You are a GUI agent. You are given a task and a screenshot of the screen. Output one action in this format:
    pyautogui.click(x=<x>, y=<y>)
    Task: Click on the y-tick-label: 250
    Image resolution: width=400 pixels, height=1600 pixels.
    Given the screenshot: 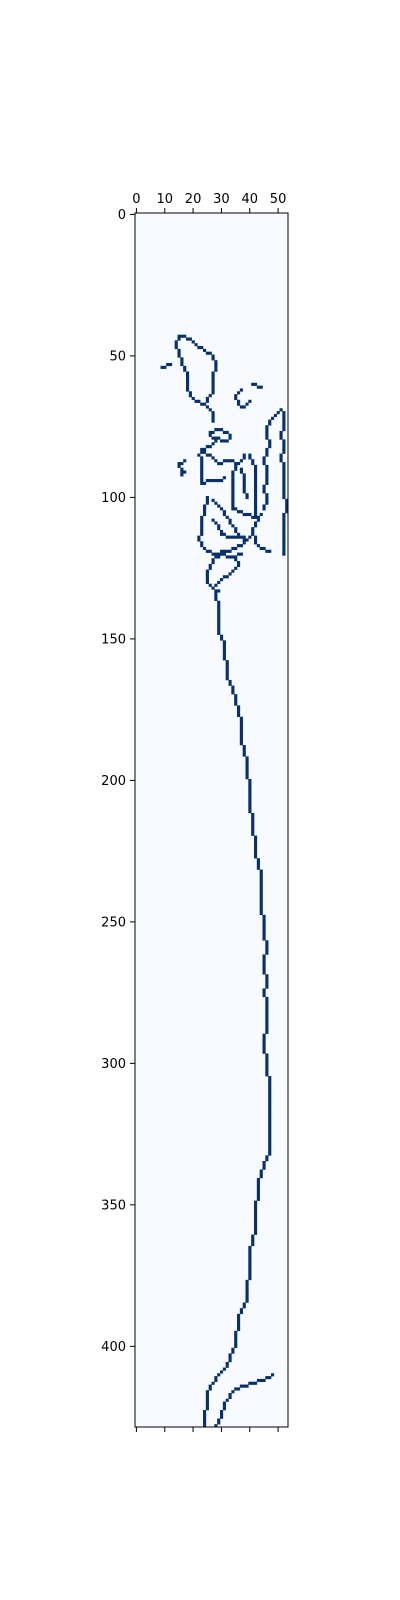 What is the action you would take?
    pyautogui.click(x=113, y=922)
    